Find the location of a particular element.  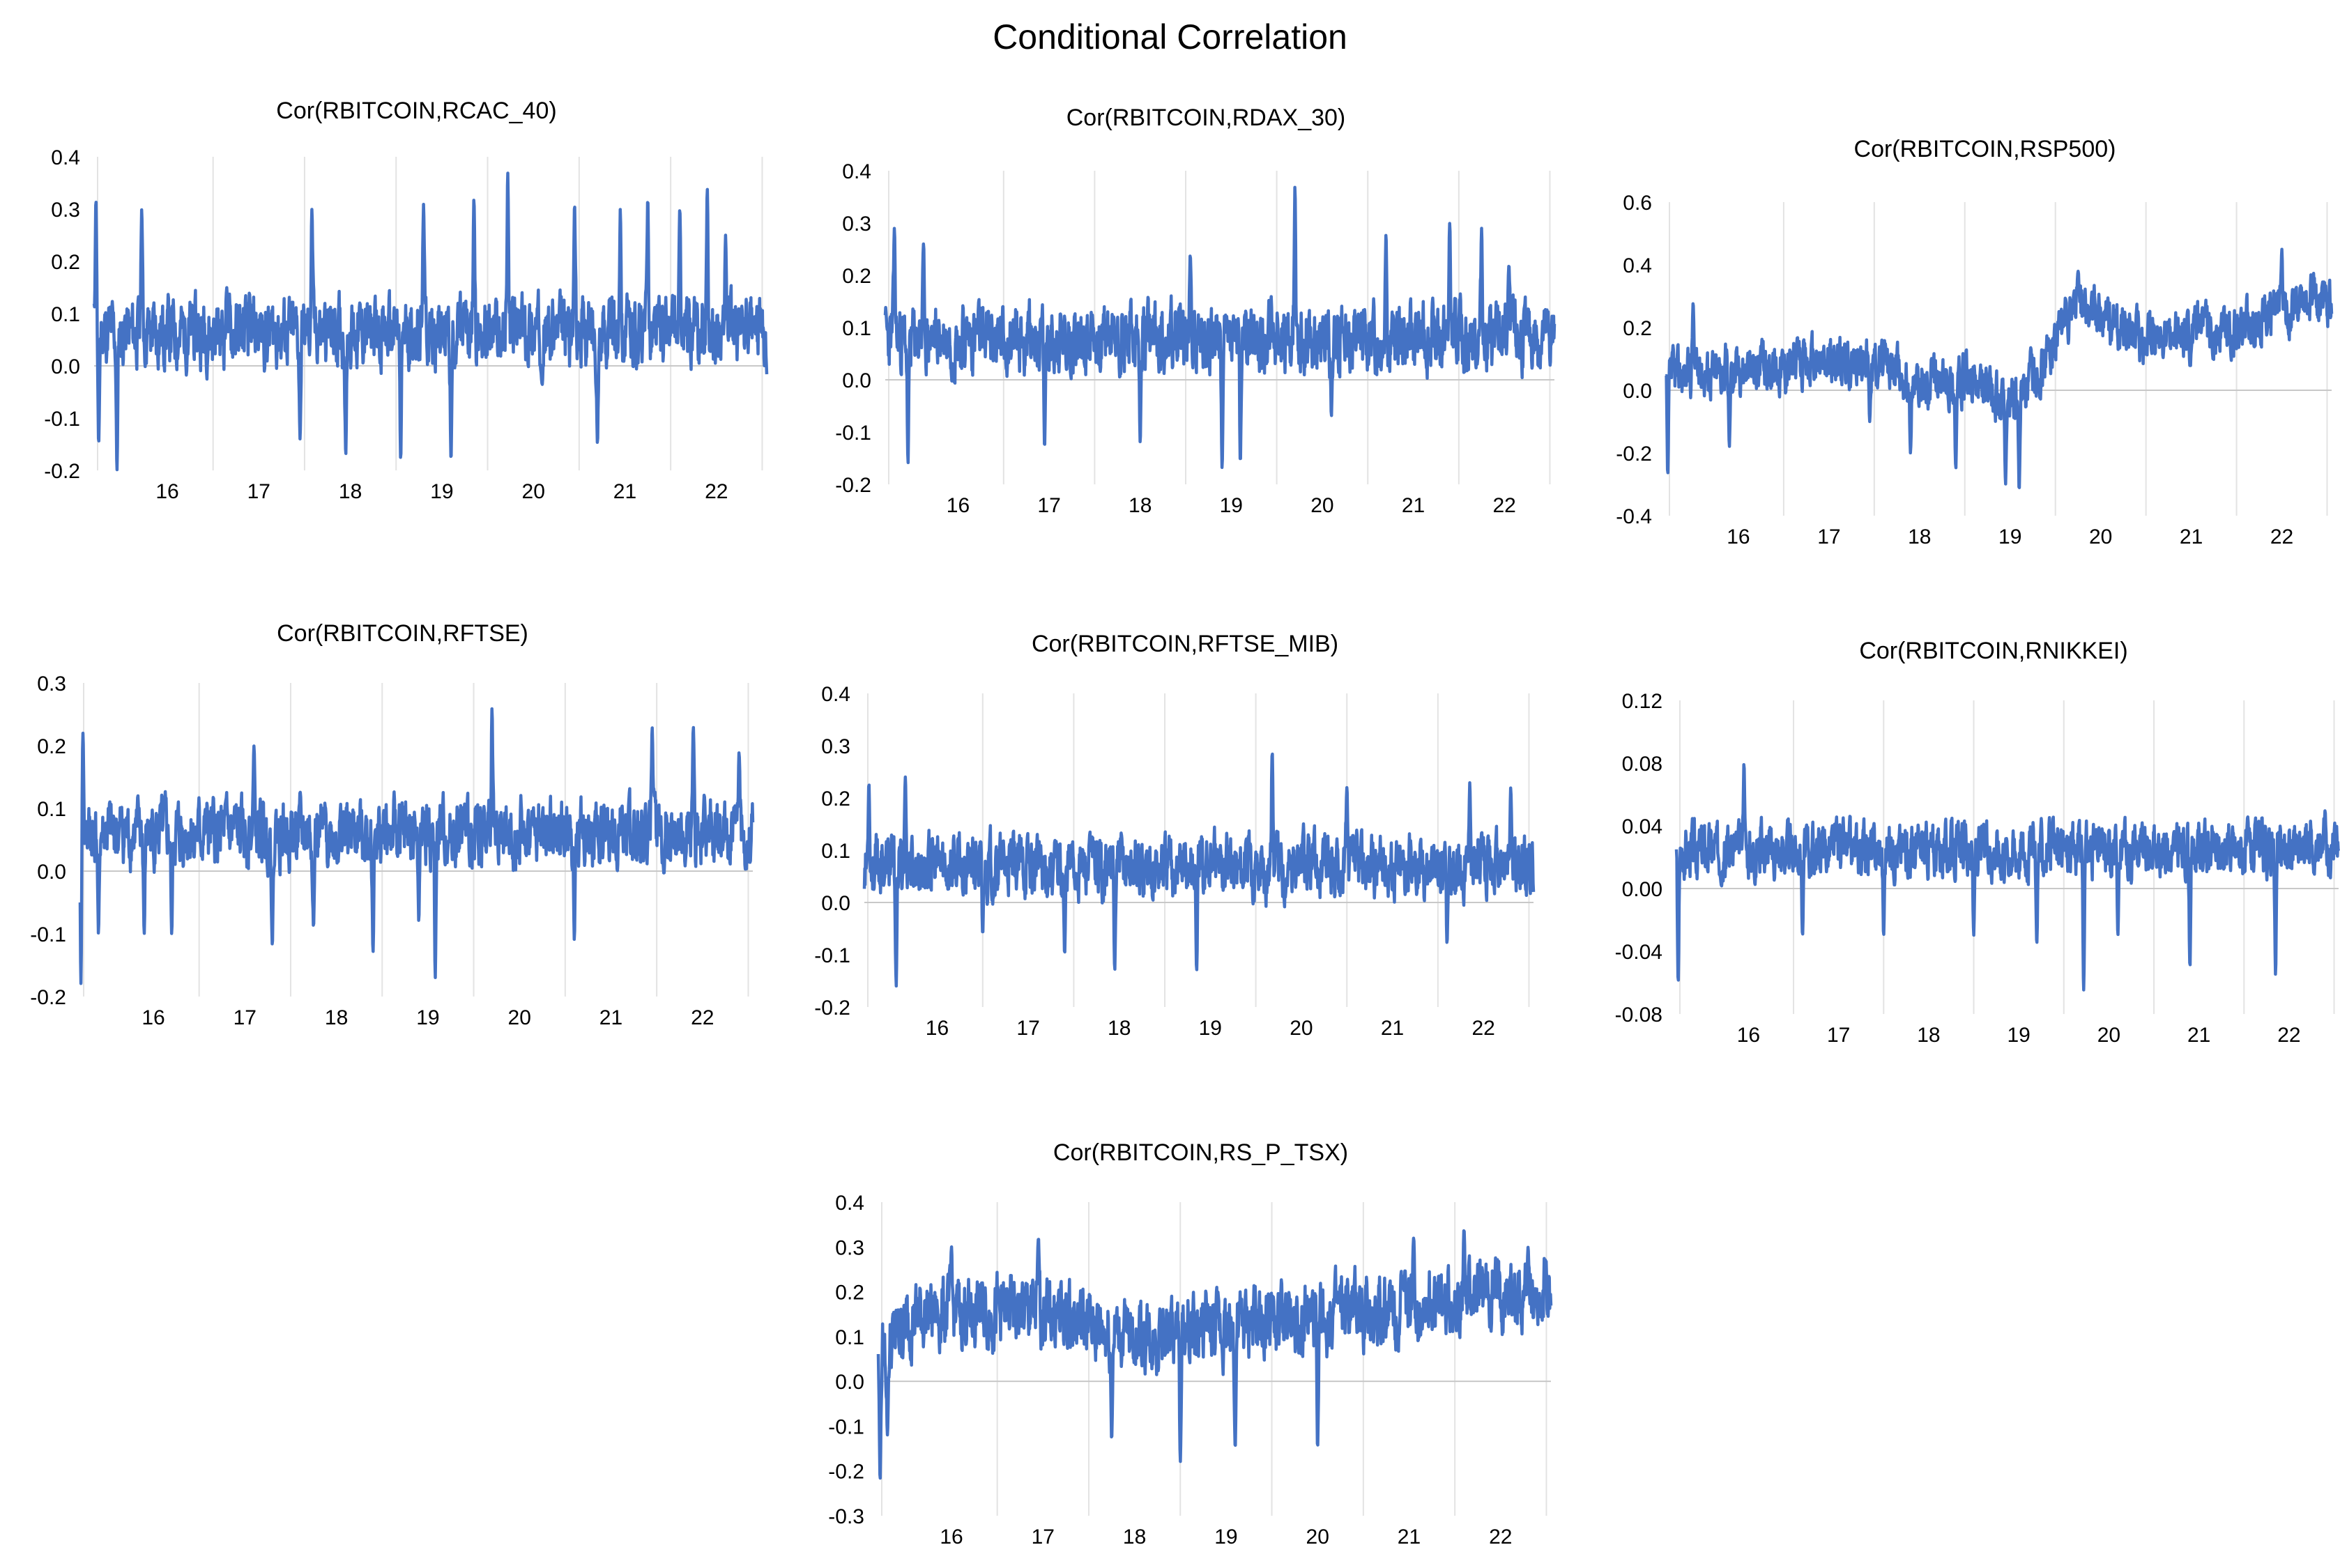

chart-title: Cor(RBITCOIN,RFTSE_MIB) is located at coordinates (1185, 644).